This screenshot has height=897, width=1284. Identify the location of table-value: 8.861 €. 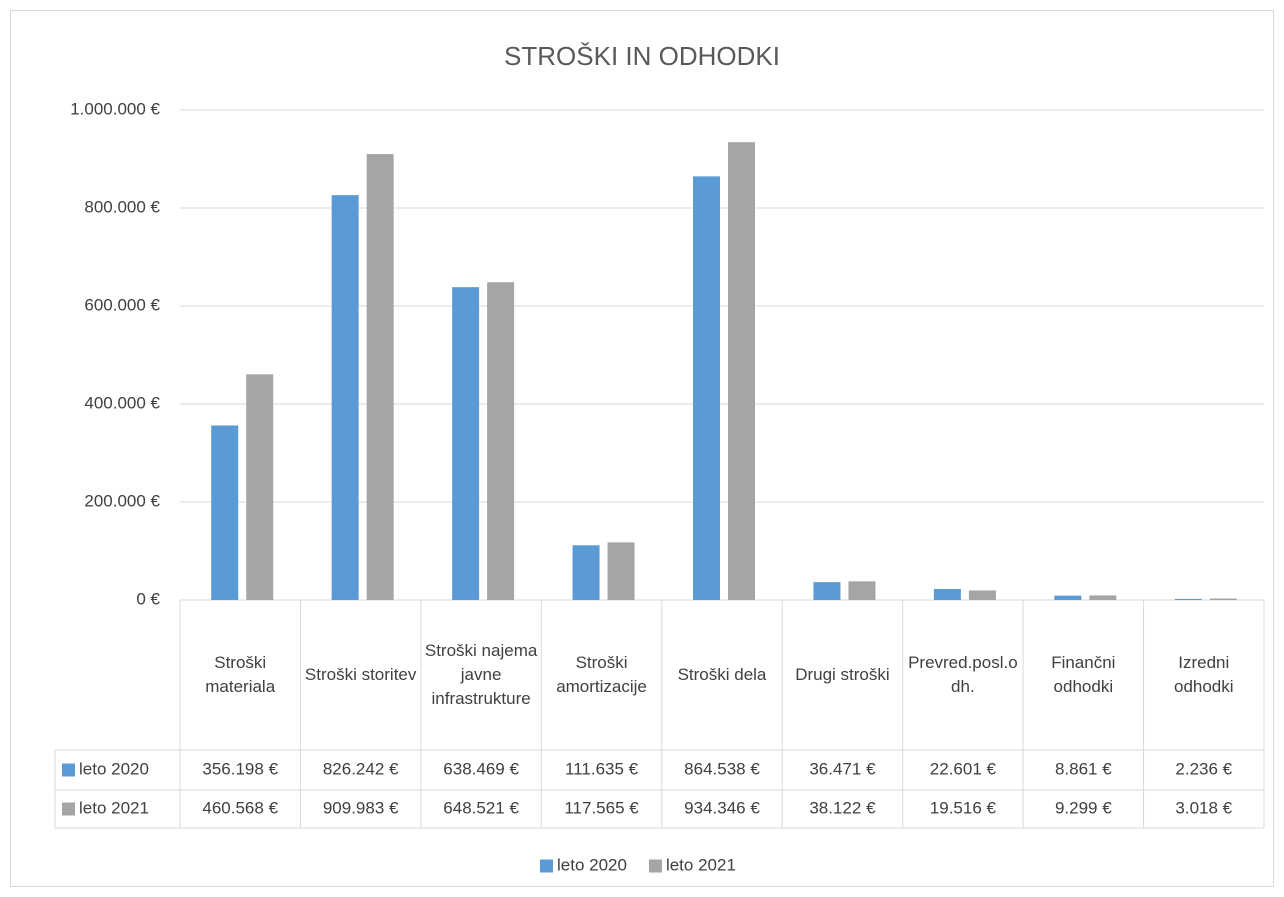
(1083, 768).